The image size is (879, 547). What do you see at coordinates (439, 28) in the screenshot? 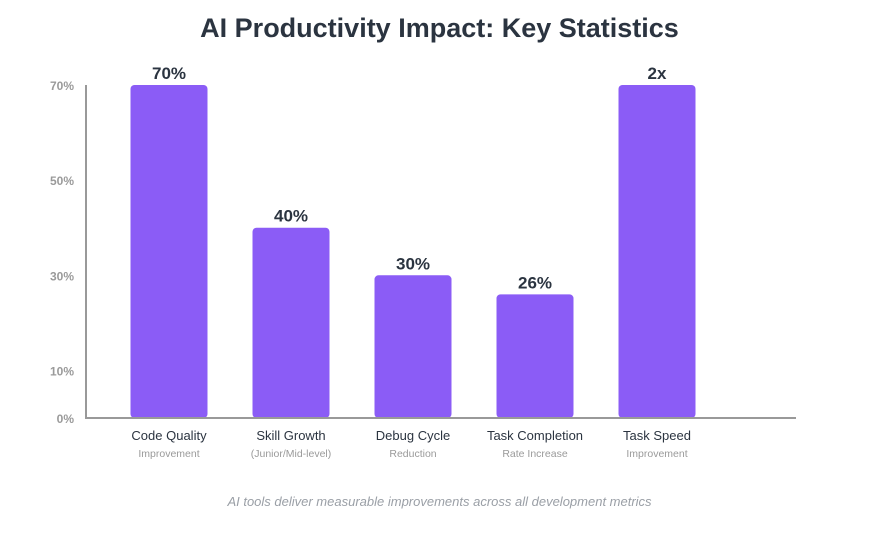
I see `chart-title: AI Productivity Impact: Key Statistics` at bounding box center [439, 28].